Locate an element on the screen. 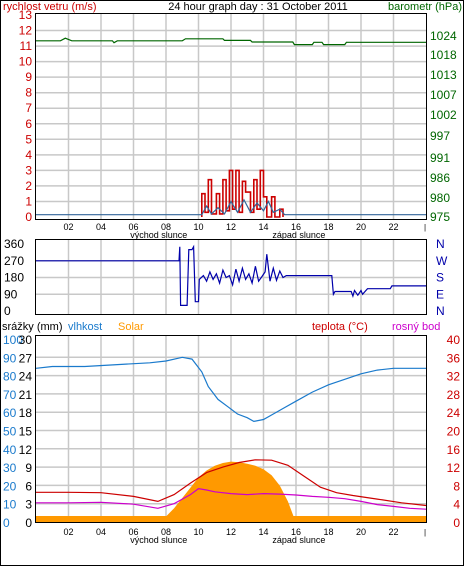 The height and width of the screenshot is (566, 464). p1-xtick-1: 04 is located at coordinates (101, 227).